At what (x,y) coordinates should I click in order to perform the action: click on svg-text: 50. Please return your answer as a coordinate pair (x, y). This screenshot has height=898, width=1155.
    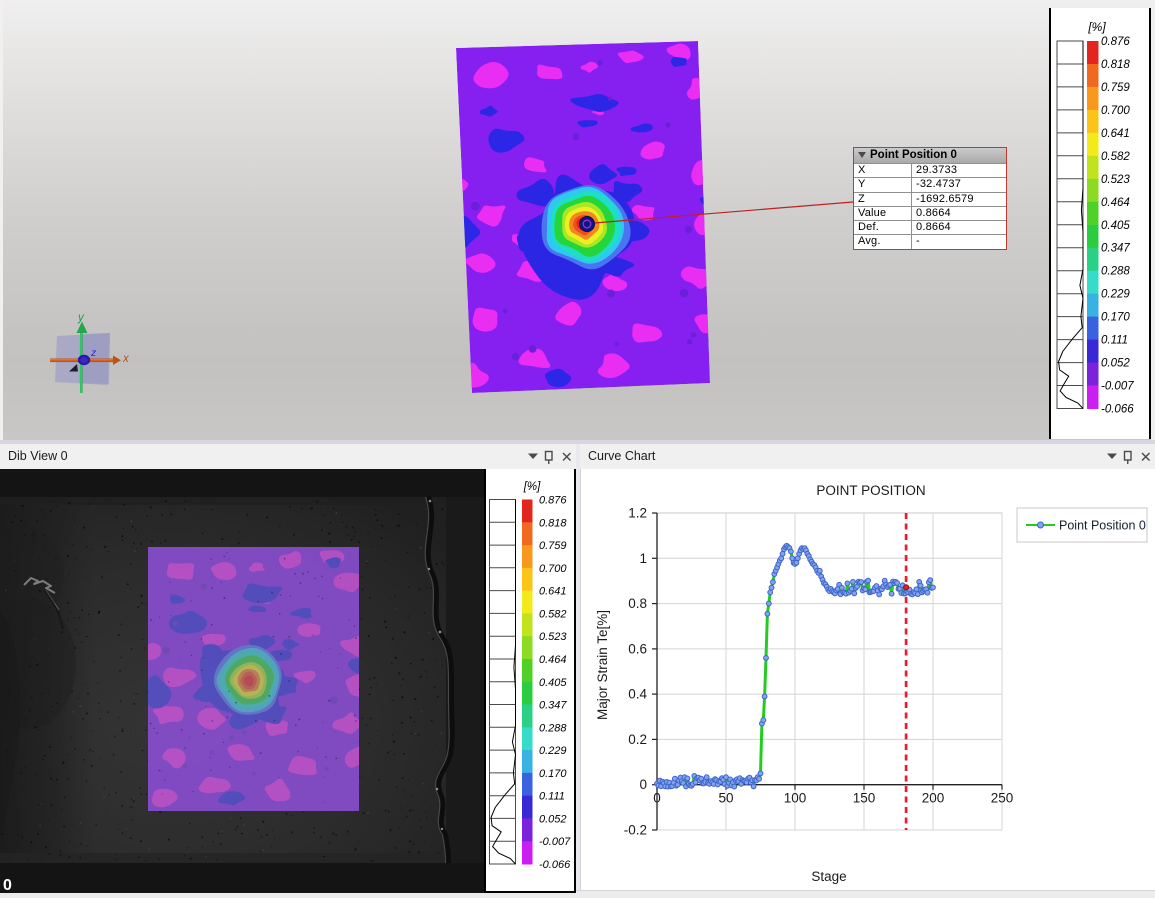
    Looking at the image, I should click on (725, 798).